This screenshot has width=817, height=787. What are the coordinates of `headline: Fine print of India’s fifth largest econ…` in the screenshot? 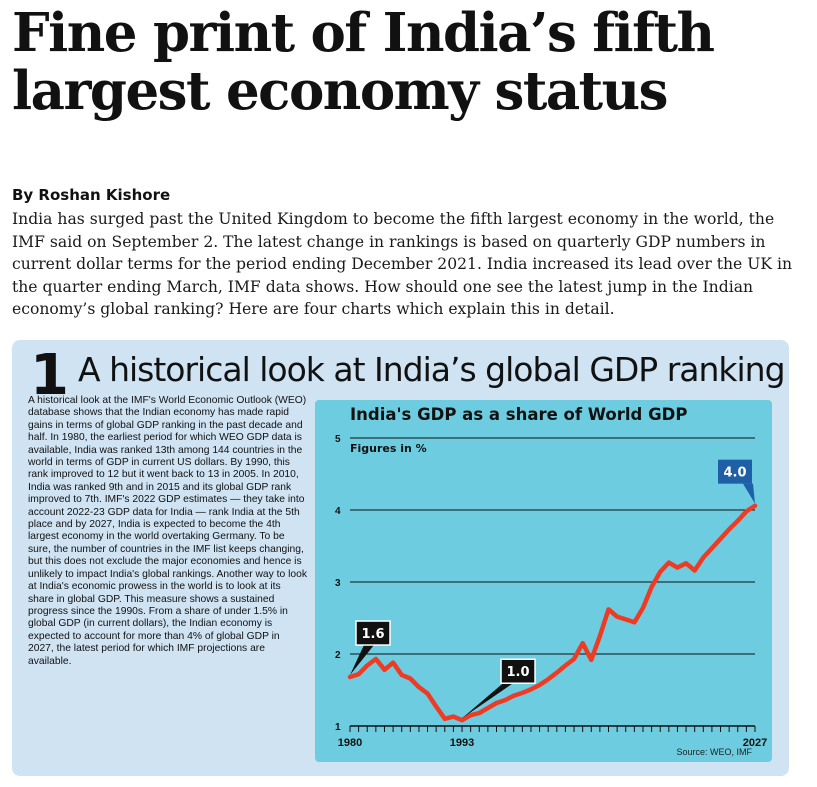 It's located at (363, 62).